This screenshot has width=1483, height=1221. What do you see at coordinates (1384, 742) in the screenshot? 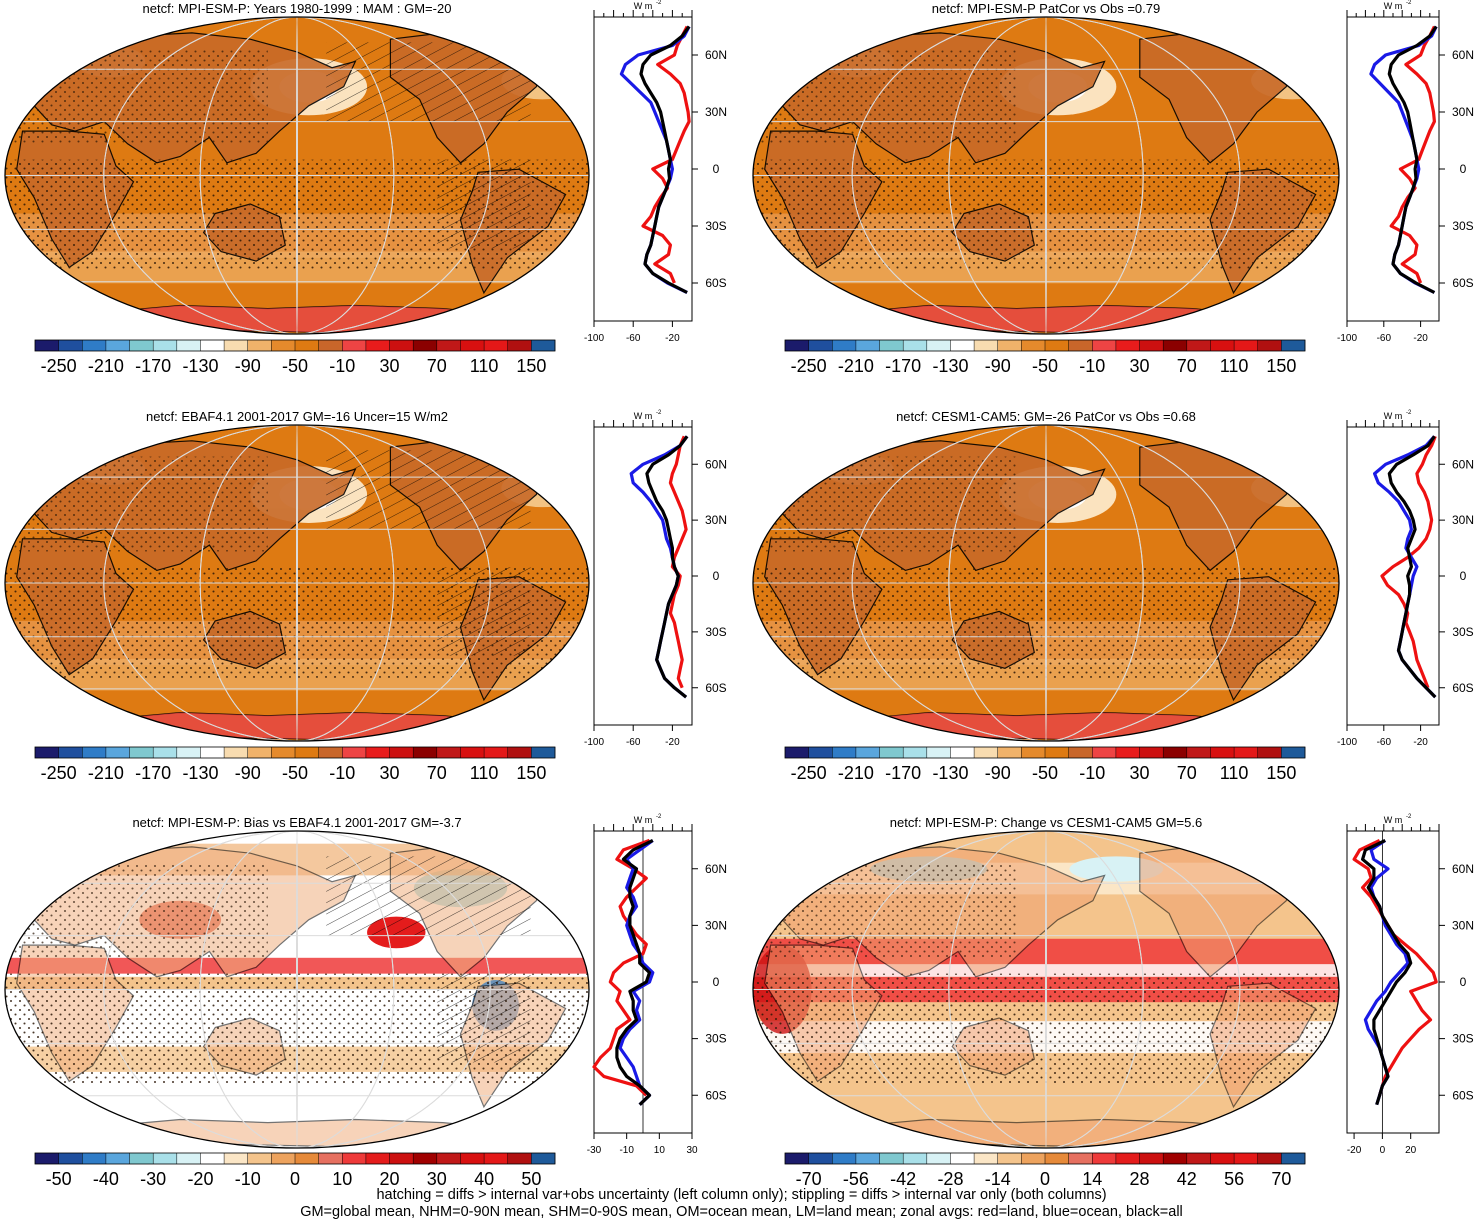
I see `zonal-x-tick-label: -60` at bounding box center [1384, 742].